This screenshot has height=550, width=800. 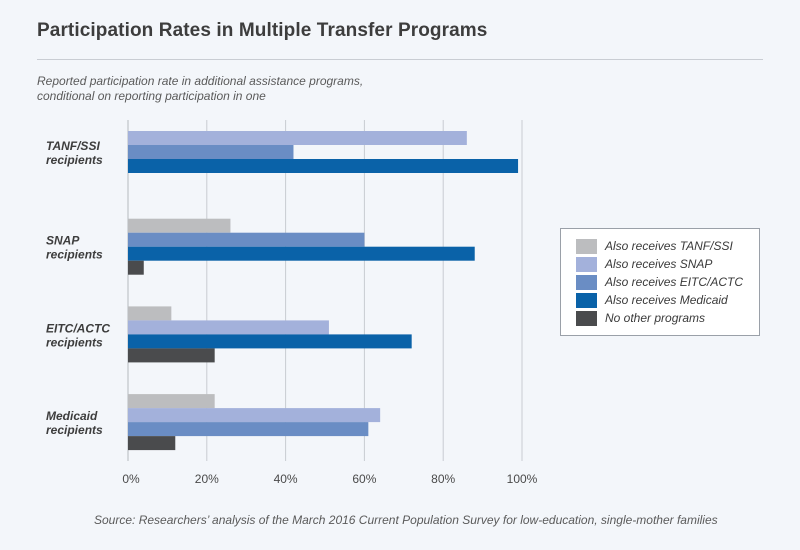 What do you see at coordinates (655, 318) in the screenshot?
I see `legend-label: No other programs` at bounding box center [655, 318].